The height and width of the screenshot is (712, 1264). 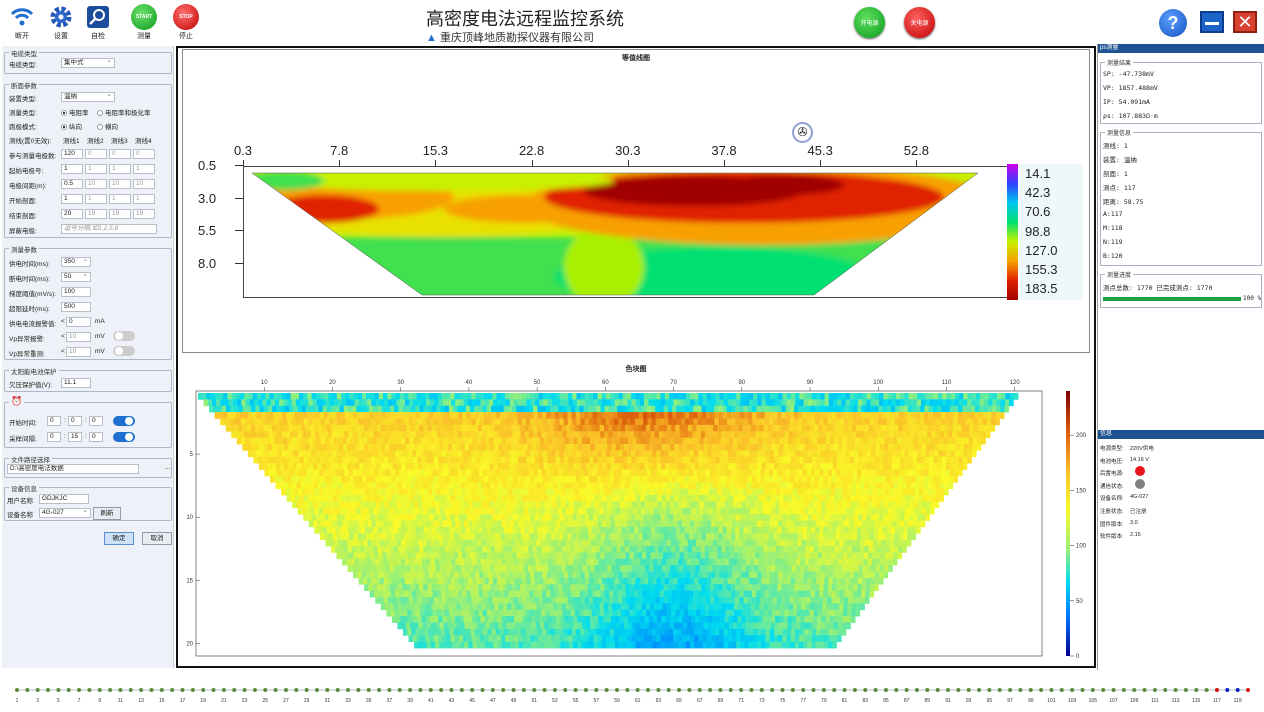 What do you see at coordinates (107, 126) in the screenshot?
I see `radio-horizontal: 横向` at bounding box center [107, 126].